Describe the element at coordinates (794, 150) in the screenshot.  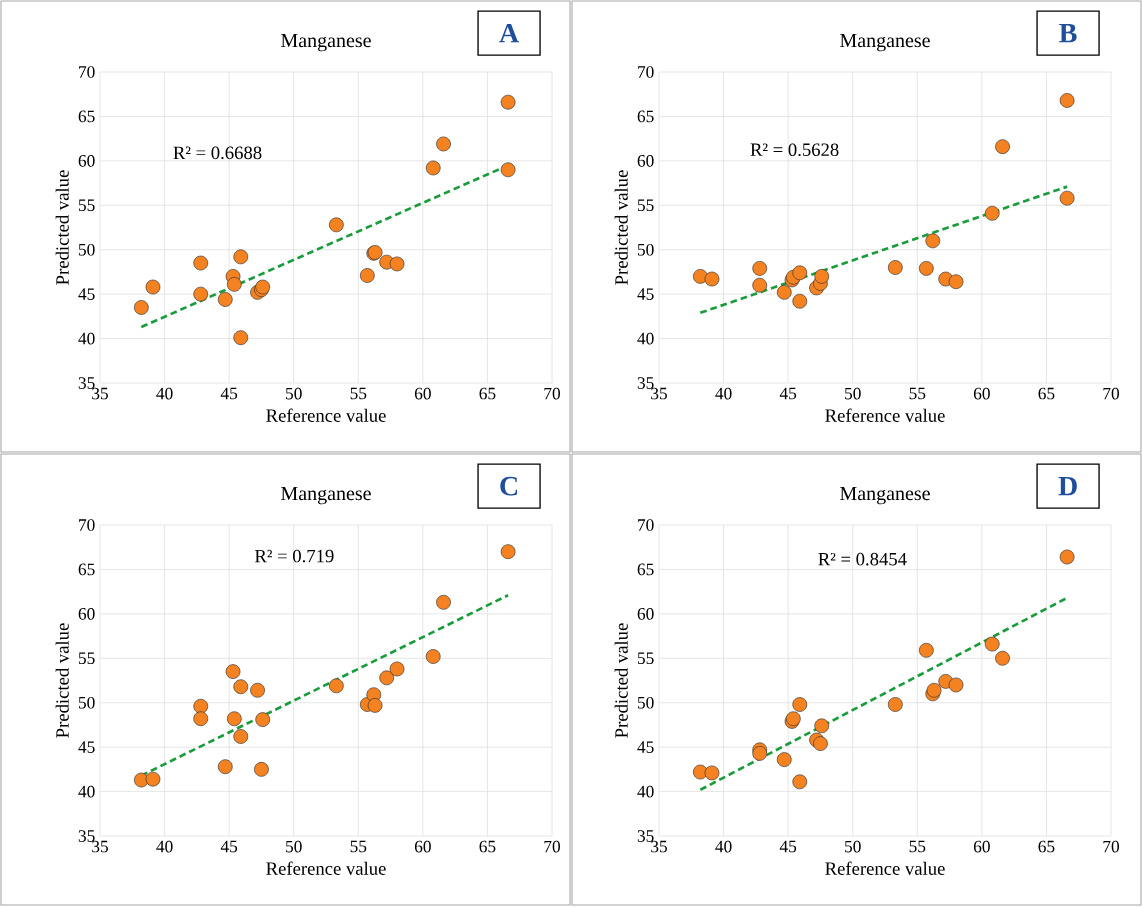
I see `annotation: R² = 0.5628` at that location.